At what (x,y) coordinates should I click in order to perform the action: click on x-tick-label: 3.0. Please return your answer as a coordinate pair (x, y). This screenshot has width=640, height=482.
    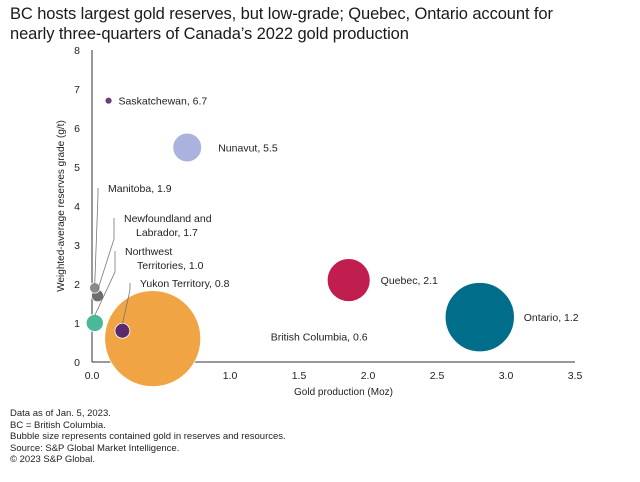
    Looking at the image, I should click on (506, 376).